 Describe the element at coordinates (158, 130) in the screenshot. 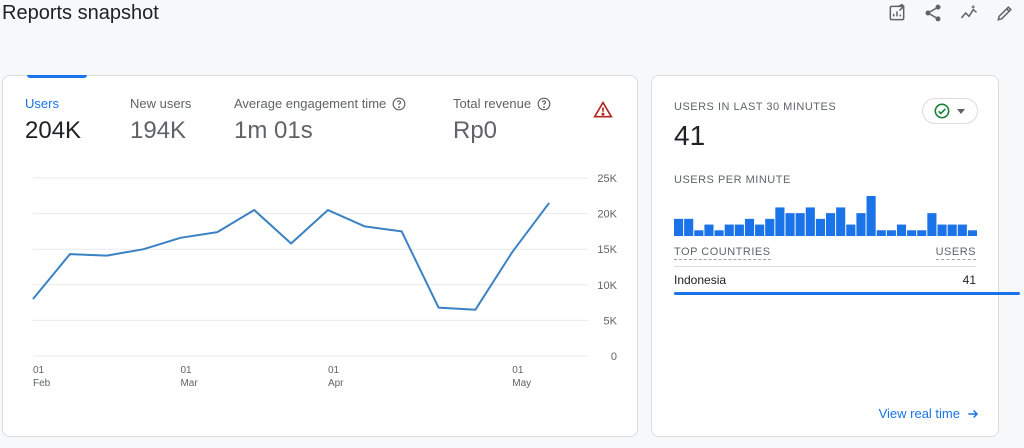

I see `metric-value: 194K` at that location.